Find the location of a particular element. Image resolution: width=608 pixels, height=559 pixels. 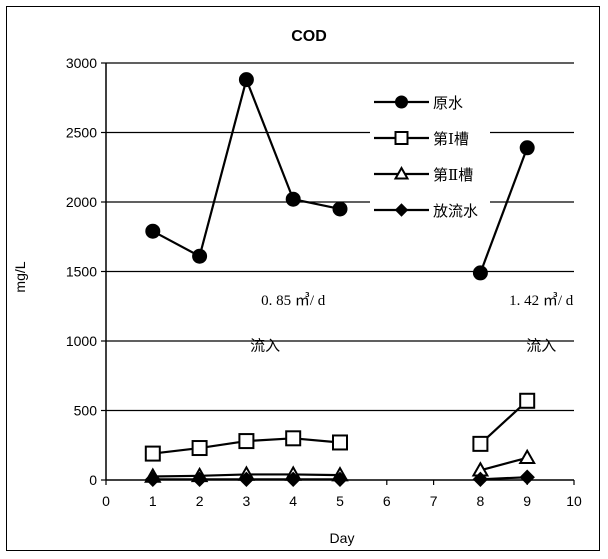

x-tick-label-0: 0 is located at coordinates (106, 501).